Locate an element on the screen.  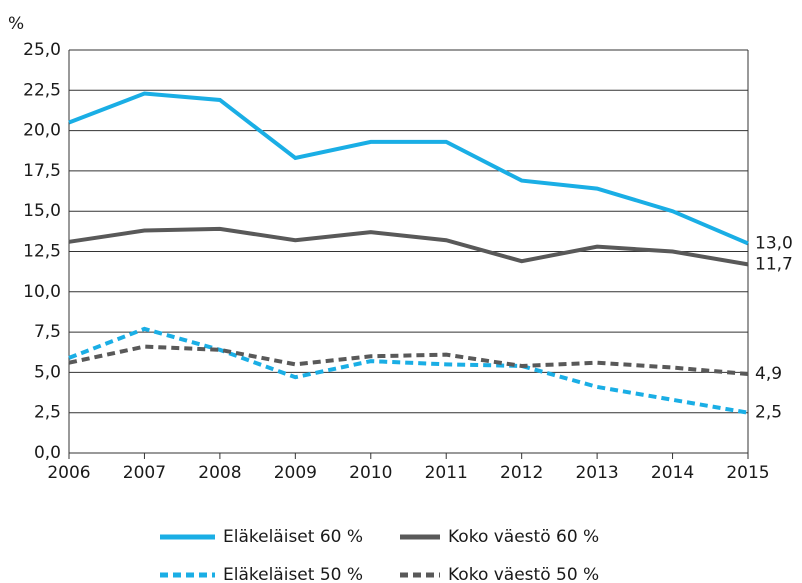
y-tick-label: 5,0 is located at coordinates (47, 372).